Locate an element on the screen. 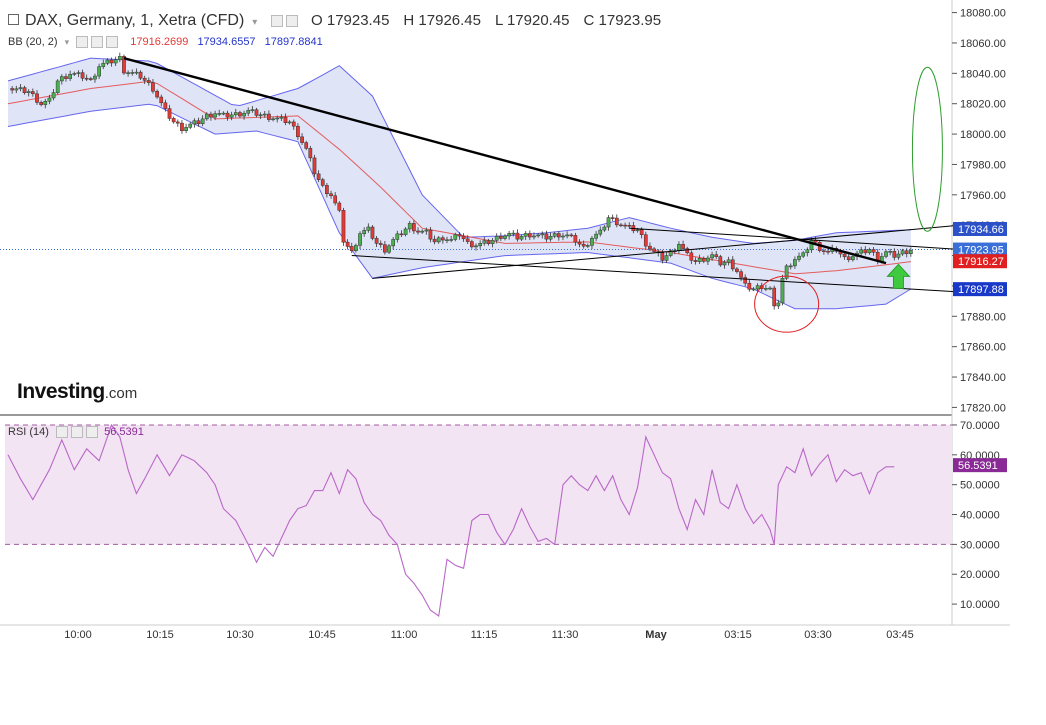  collapse-icon is located at coordinates (13, 19).